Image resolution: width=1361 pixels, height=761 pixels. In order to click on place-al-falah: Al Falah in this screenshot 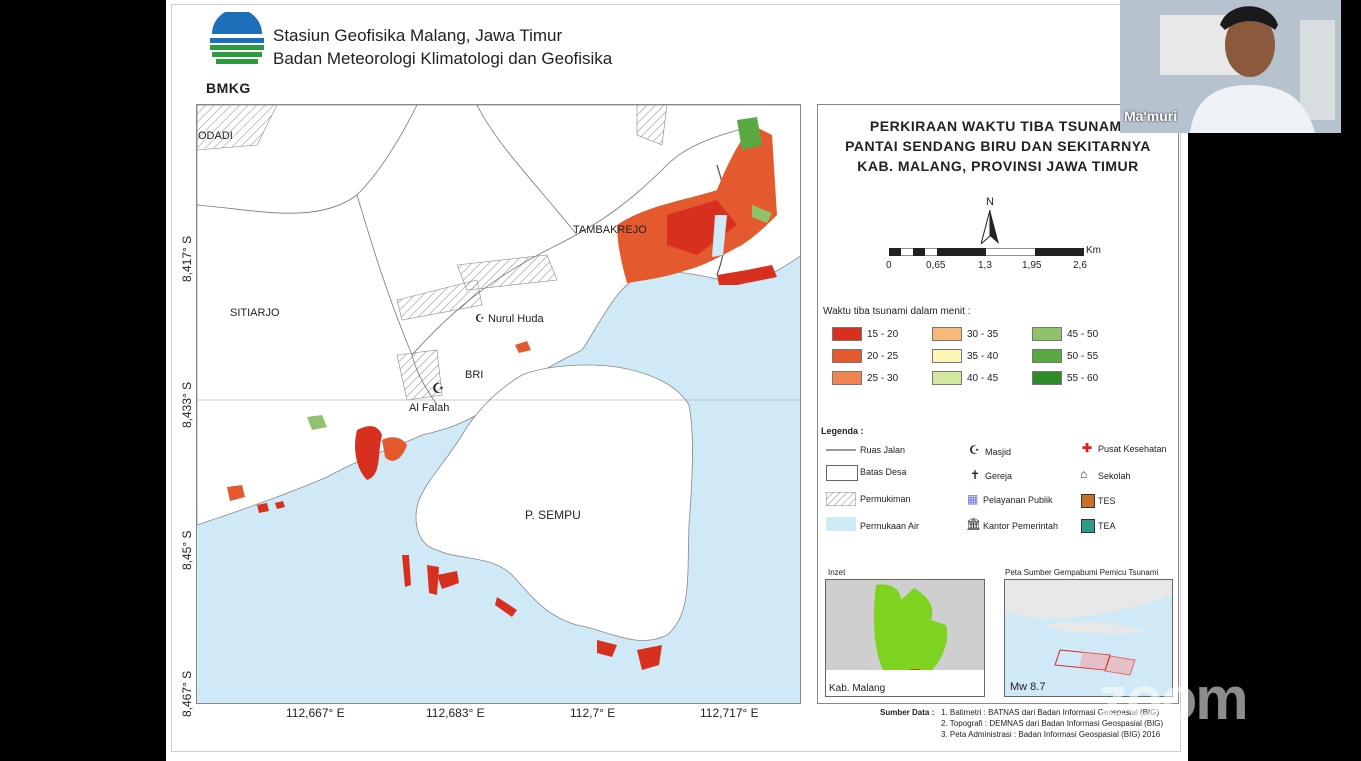, I will do `click(429, 408)`.